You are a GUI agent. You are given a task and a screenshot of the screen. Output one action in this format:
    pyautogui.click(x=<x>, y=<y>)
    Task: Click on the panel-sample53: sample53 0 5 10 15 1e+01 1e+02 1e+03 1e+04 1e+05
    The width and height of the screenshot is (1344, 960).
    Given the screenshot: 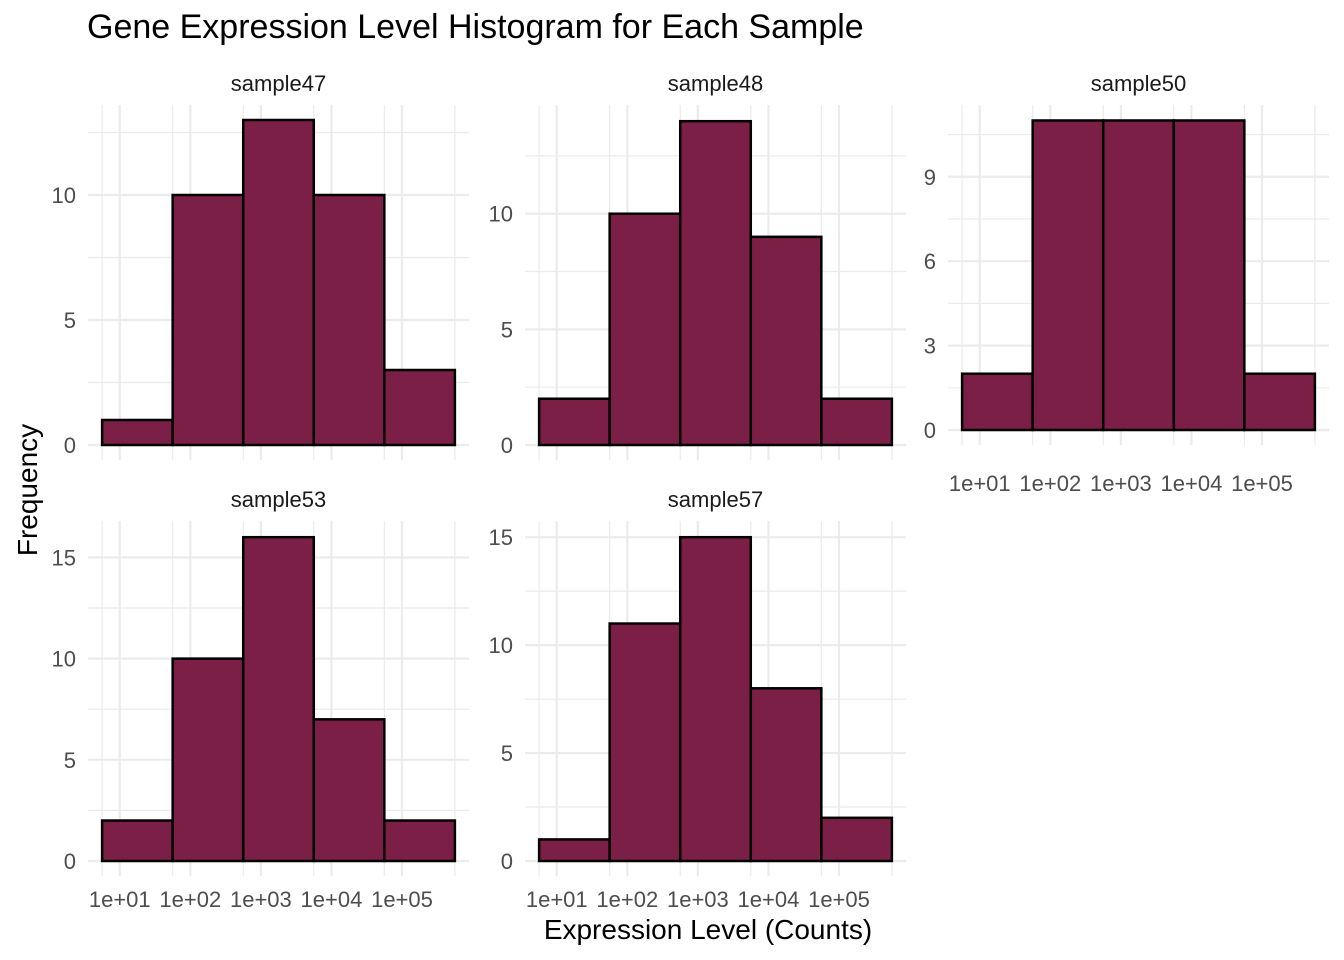 What is the action you would take?
    pyautogui.click(x=260, y=699)
    